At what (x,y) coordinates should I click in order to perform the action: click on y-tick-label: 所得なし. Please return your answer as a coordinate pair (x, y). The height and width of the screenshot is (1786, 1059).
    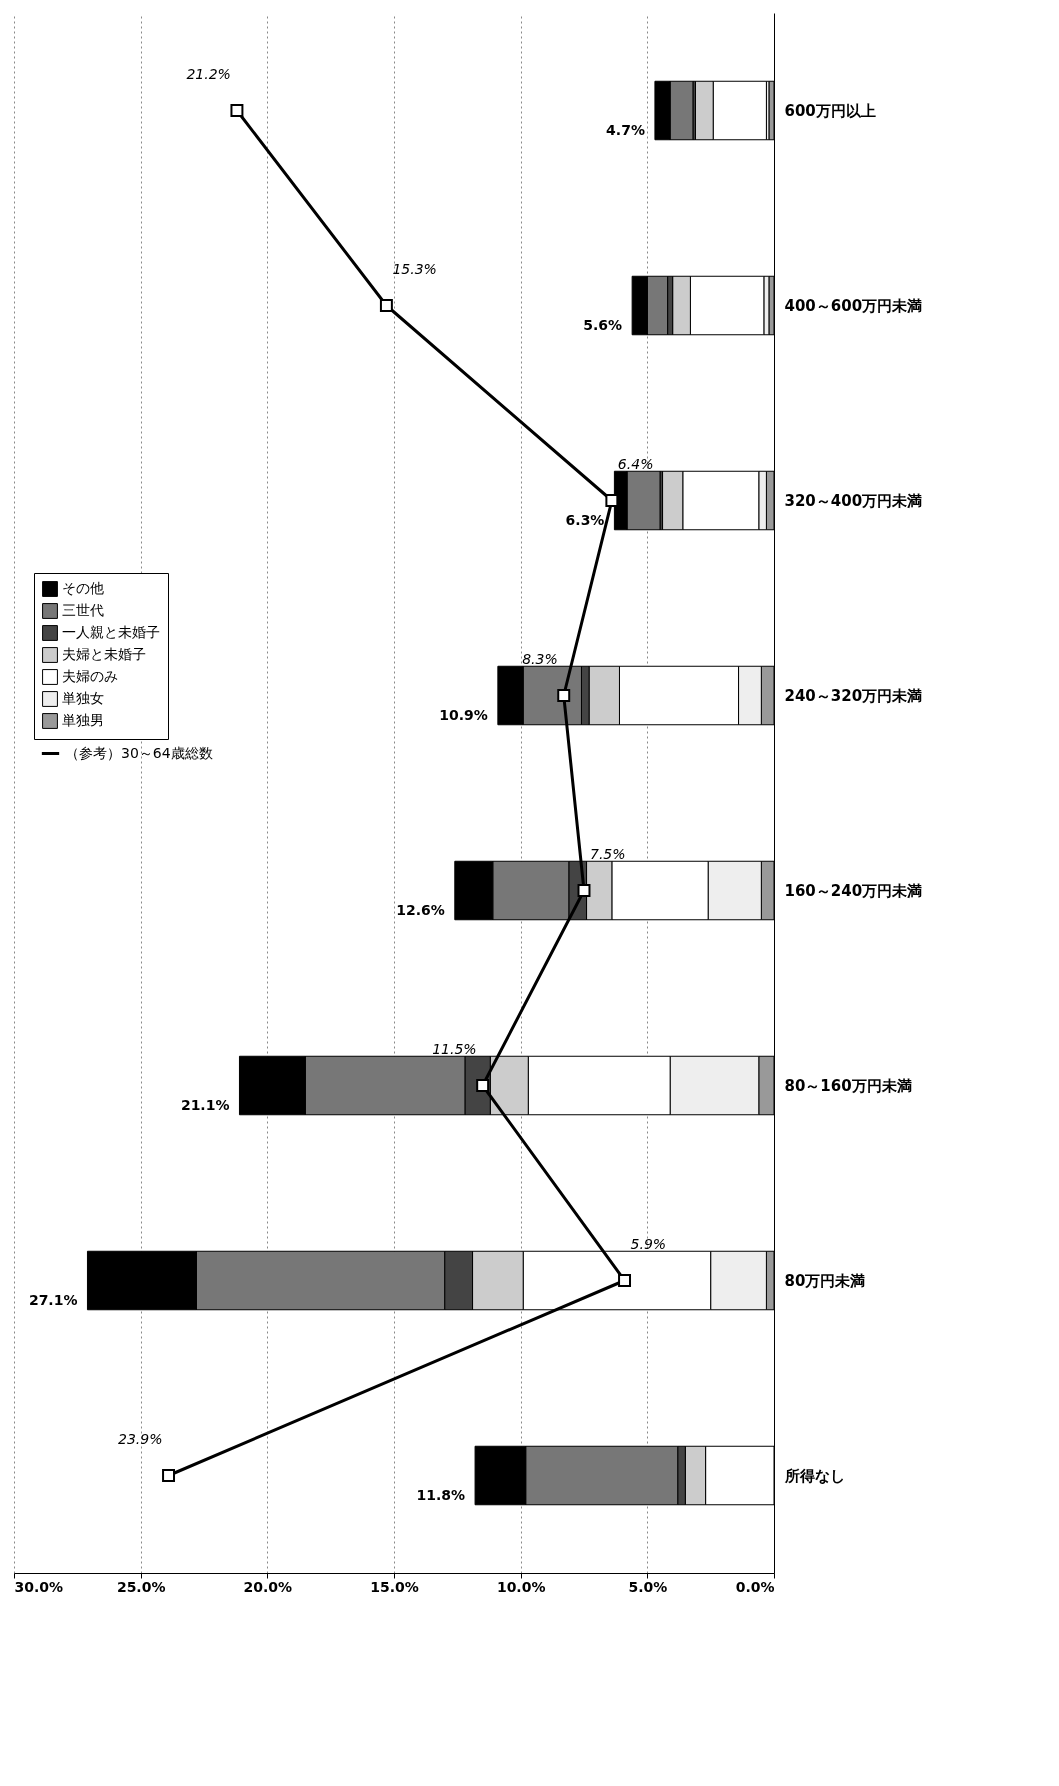
    Looking at the image, I should click on (814, 1475).